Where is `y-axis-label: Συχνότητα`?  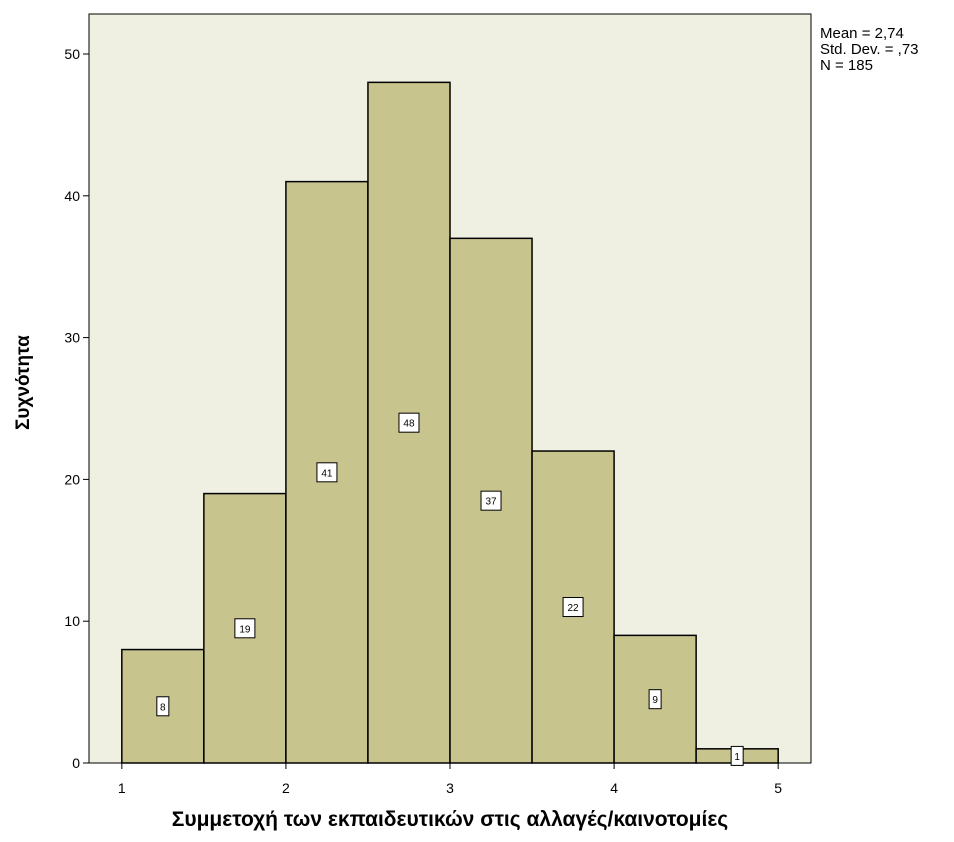
y-axis-label: Συχνότητα is located at coordinates (23, 382).